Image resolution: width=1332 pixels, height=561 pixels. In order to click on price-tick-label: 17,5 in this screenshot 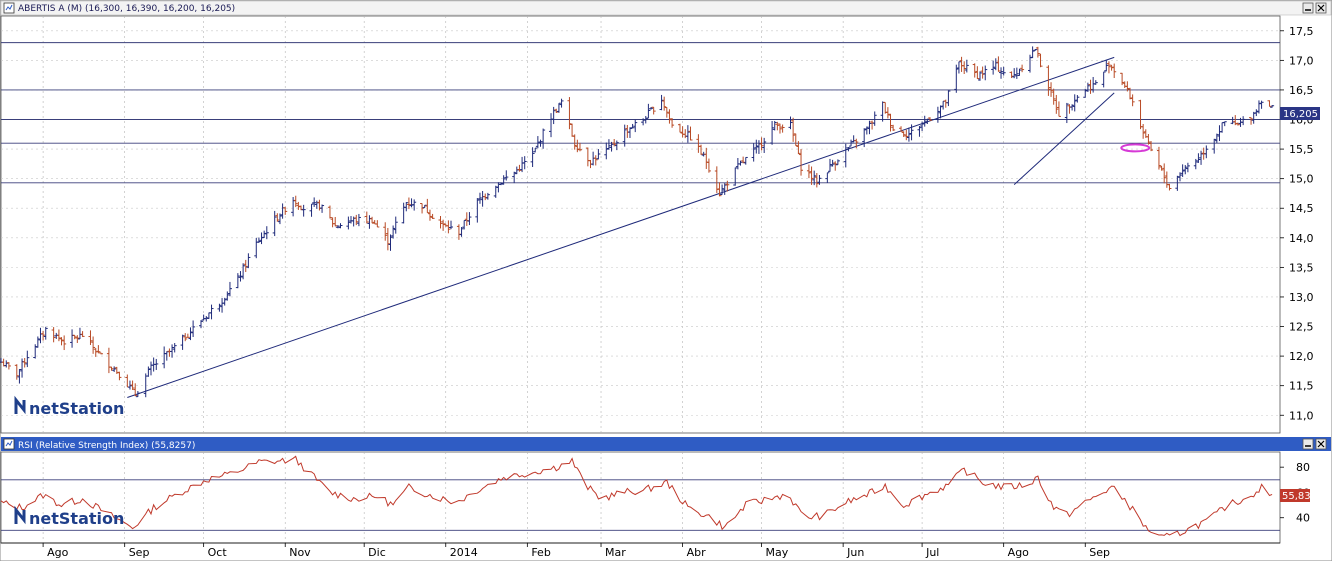, I will do `click(1301, 31)`.